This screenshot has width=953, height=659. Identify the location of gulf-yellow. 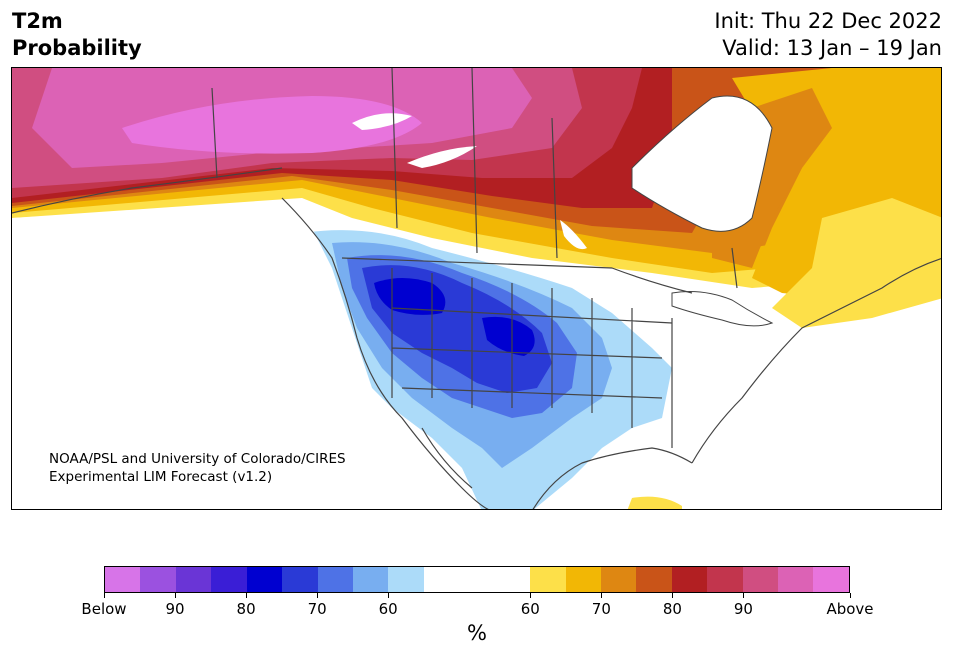
(654, 502).